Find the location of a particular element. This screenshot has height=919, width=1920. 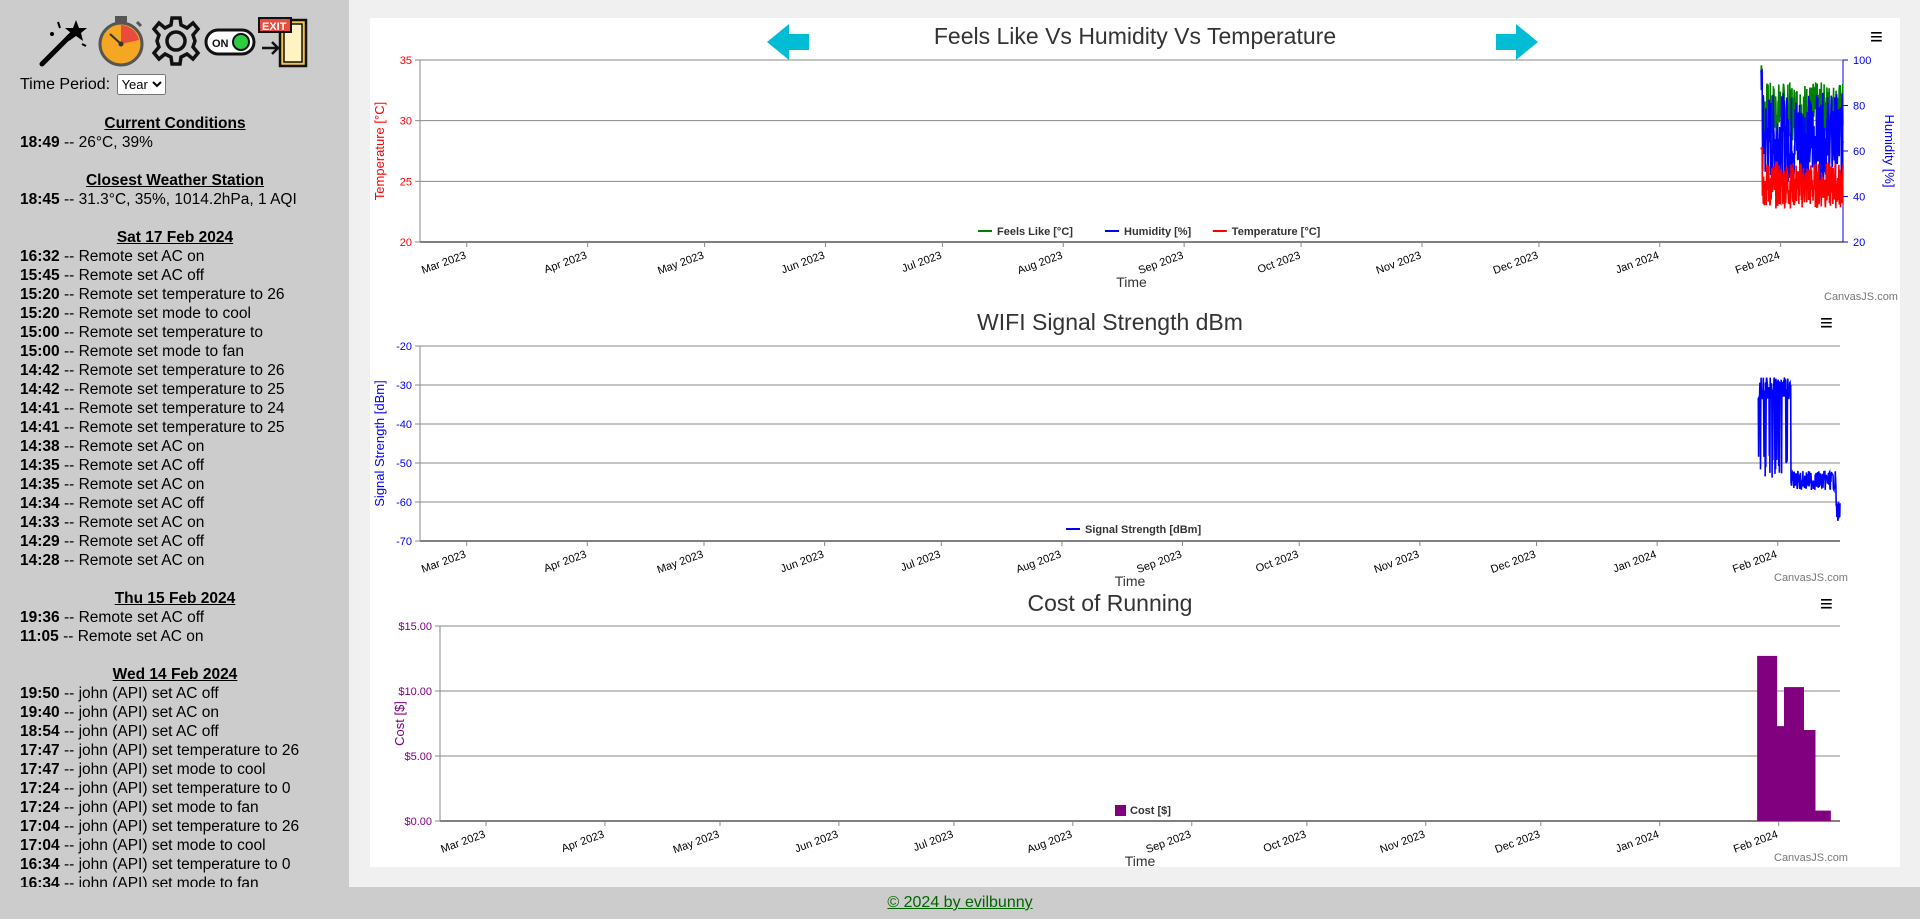

log-entry: 14:41 -- Remote set temperature to 25 is located at coordinates (175, 427).